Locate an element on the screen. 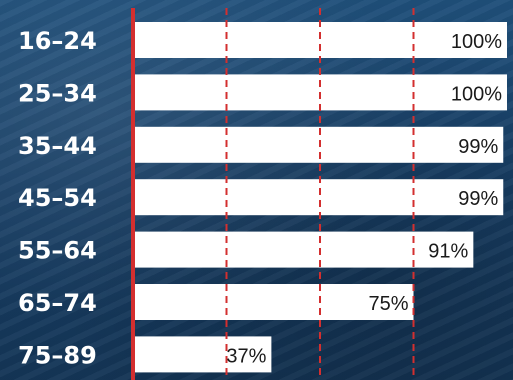  value-label-5: 91% is located at coordinates (448, 252).